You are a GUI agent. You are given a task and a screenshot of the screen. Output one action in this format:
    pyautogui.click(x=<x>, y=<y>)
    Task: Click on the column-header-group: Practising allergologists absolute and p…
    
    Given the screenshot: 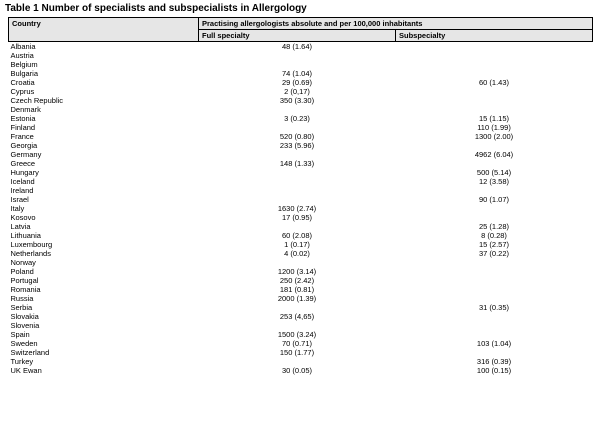 What is the action you would take?
    pyautogui.click(x=395, y=23)
    